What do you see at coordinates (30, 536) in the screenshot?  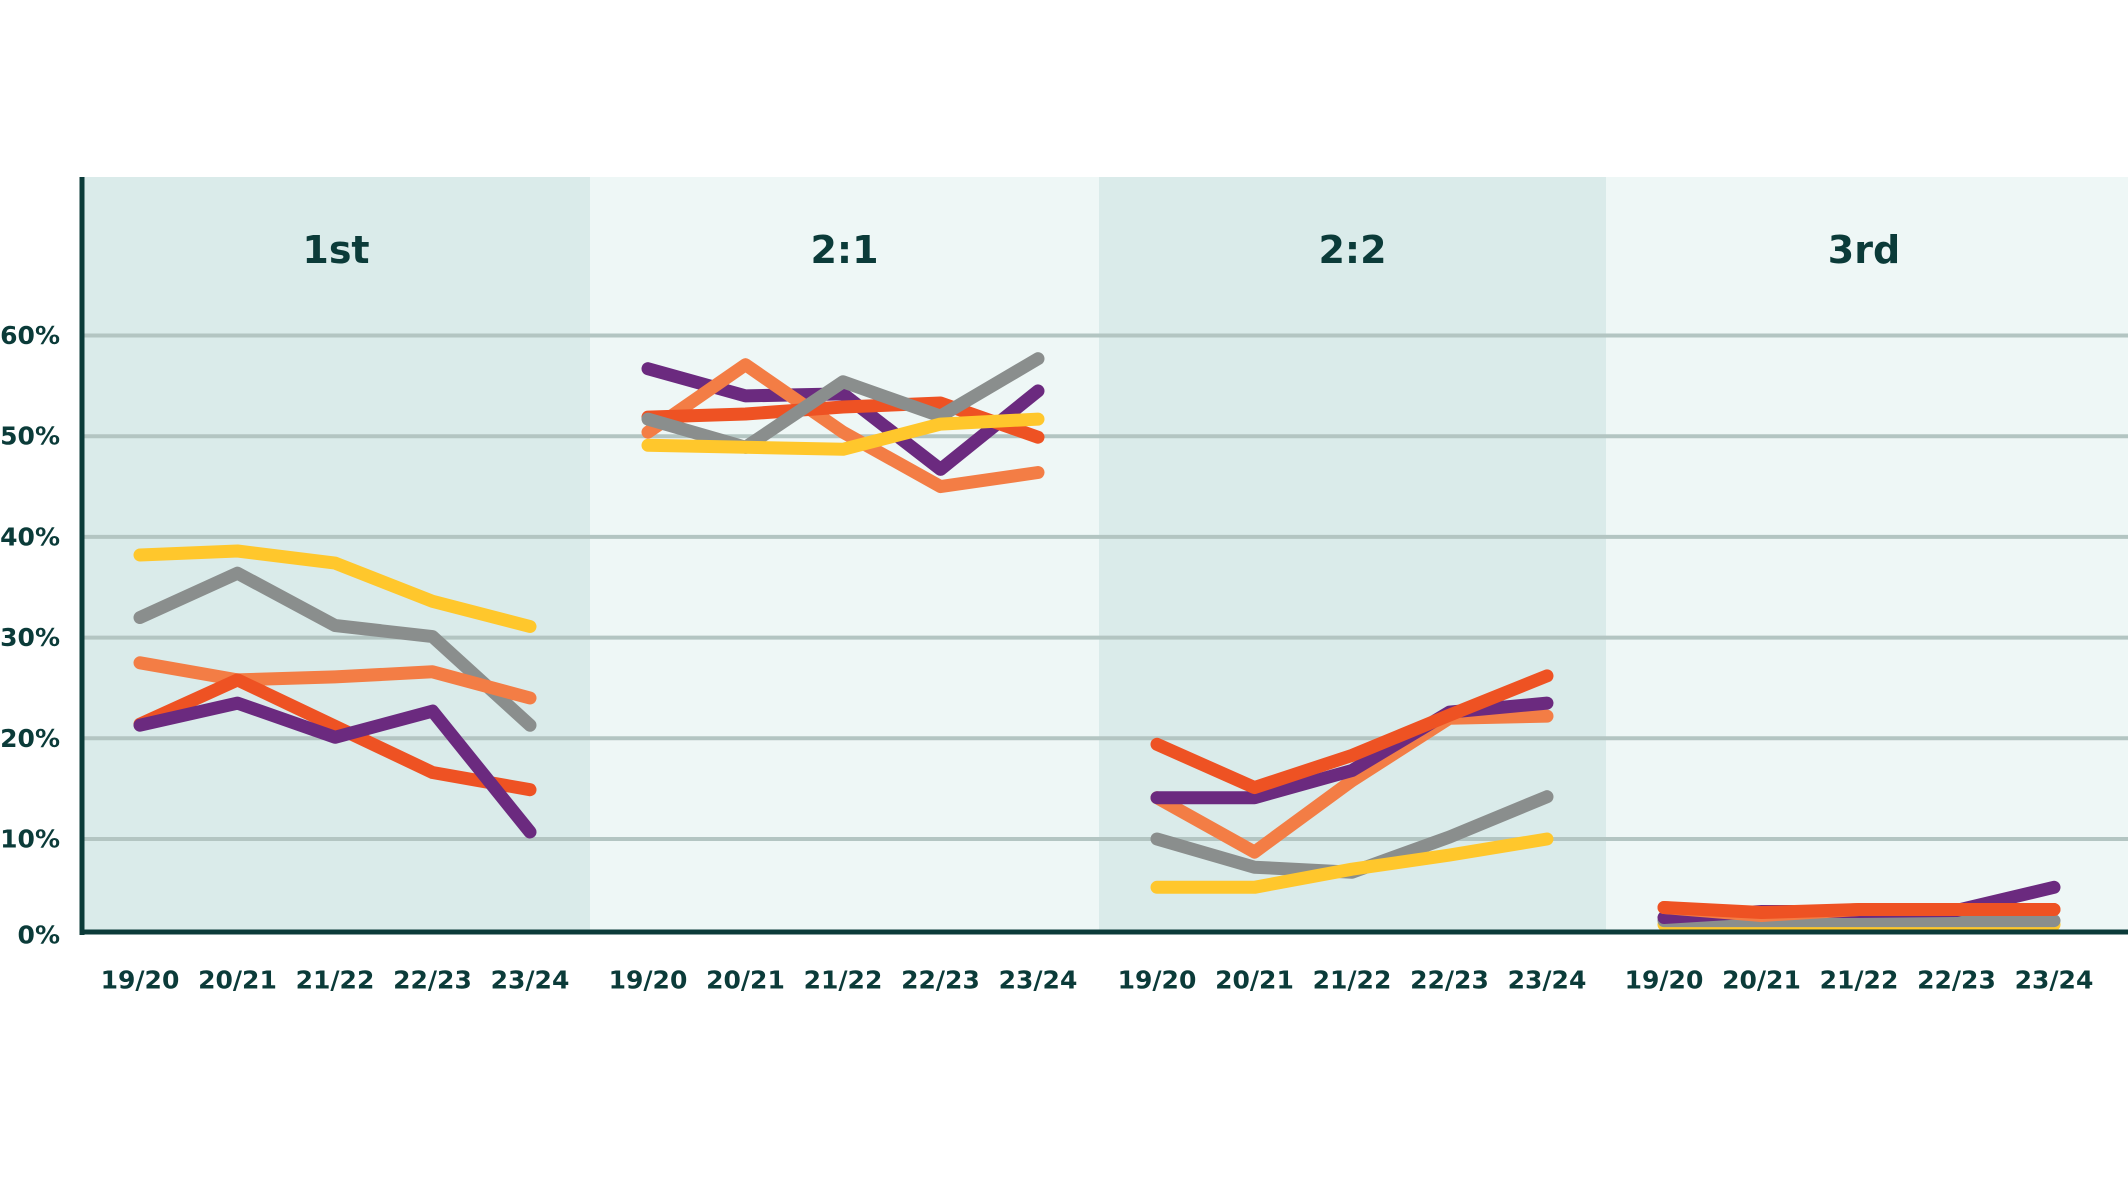 I see `y-tick-label: 40%` at bounding box center [30, 536].